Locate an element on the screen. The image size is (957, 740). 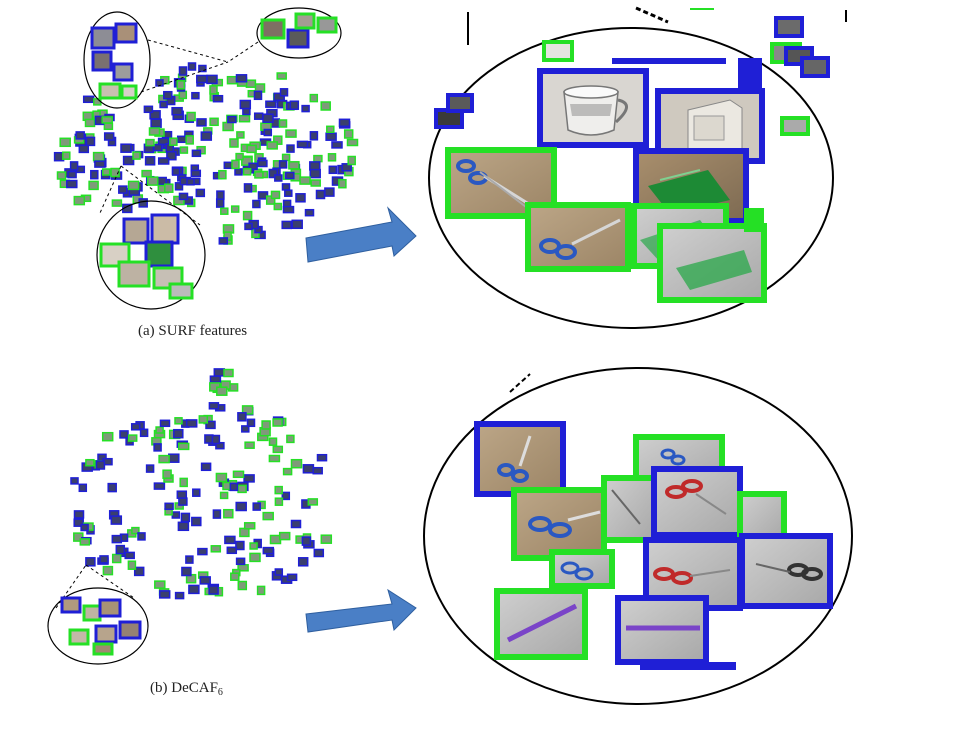
cluster-circle-bottom-a is located at coordinates (151, 255).